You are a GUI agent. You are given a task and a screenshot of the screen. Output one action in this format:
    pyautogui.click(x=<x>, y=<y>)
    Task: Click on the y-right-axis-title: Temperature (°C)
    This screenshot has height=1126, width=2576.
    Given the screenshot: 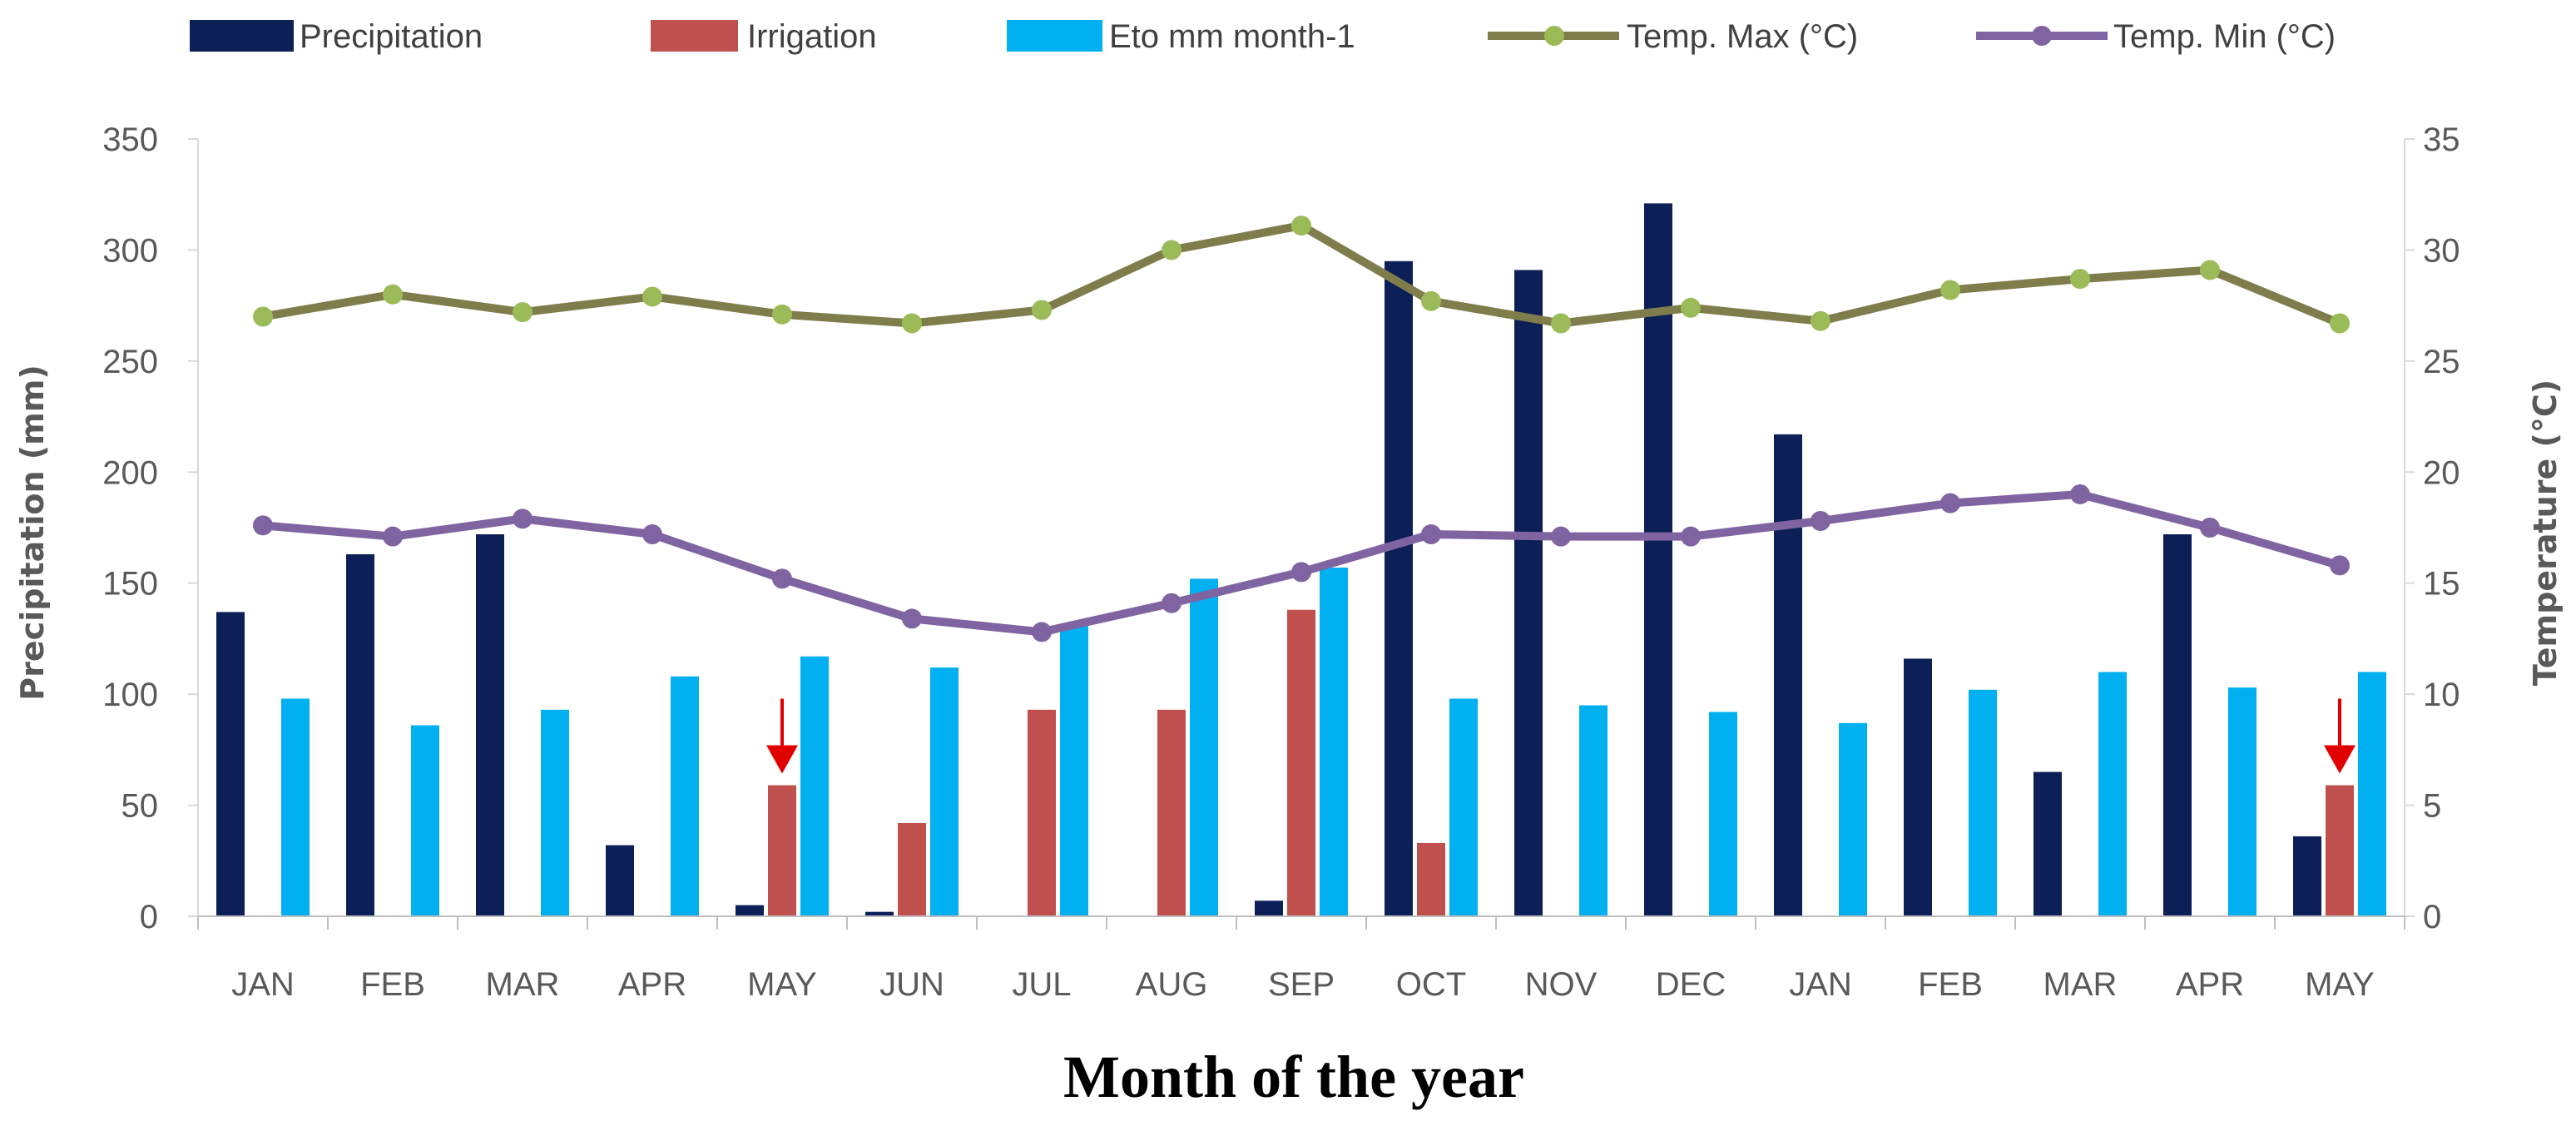 What is the action you would take?
    pyautogui.click(x=2545, y=532)
    